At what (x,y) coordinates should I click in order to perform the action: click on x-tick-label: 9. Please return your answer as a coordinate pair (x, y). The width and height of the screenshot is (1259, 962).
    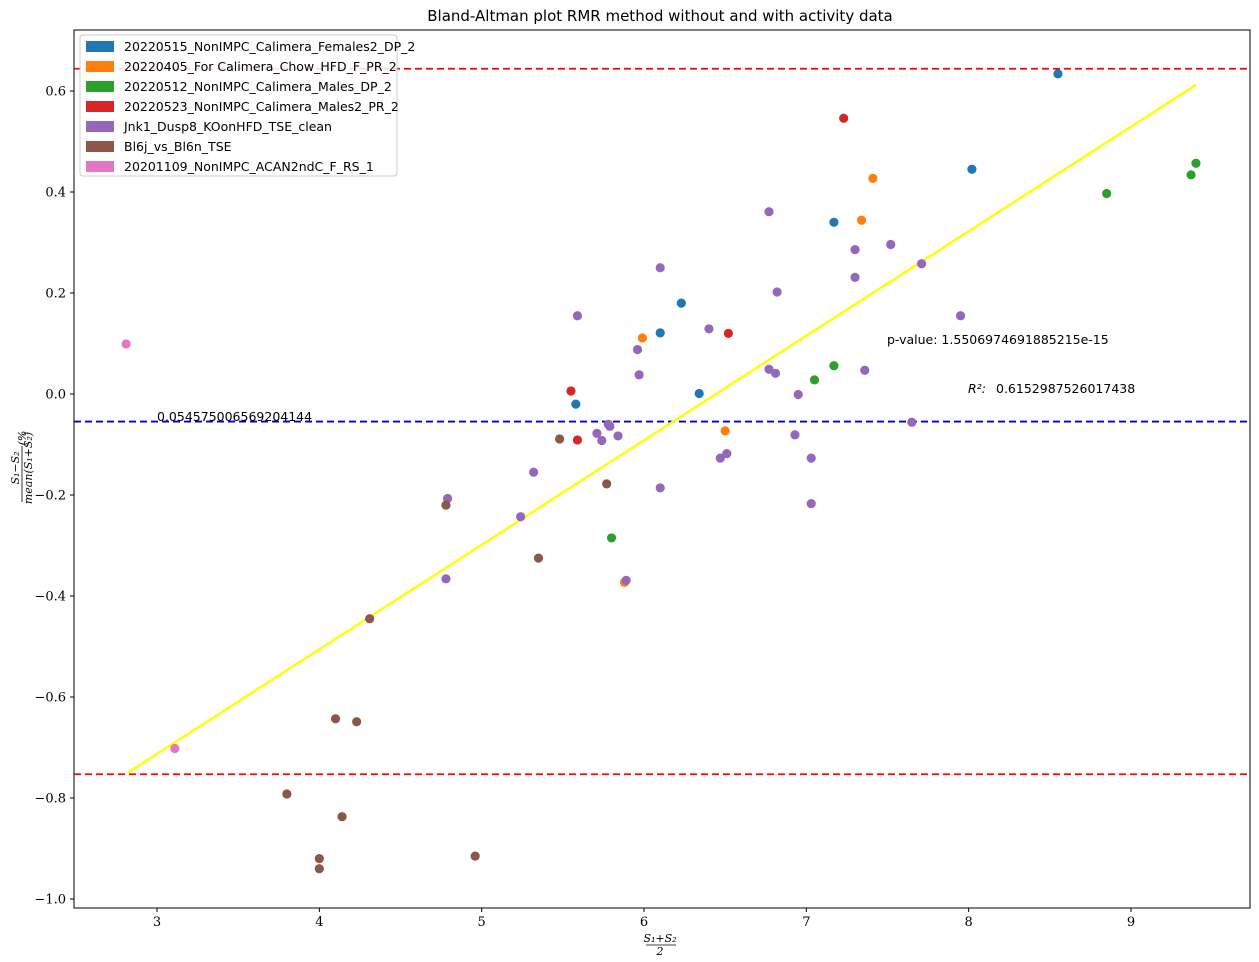
    Looking at the image, I should click on (1131, 922).